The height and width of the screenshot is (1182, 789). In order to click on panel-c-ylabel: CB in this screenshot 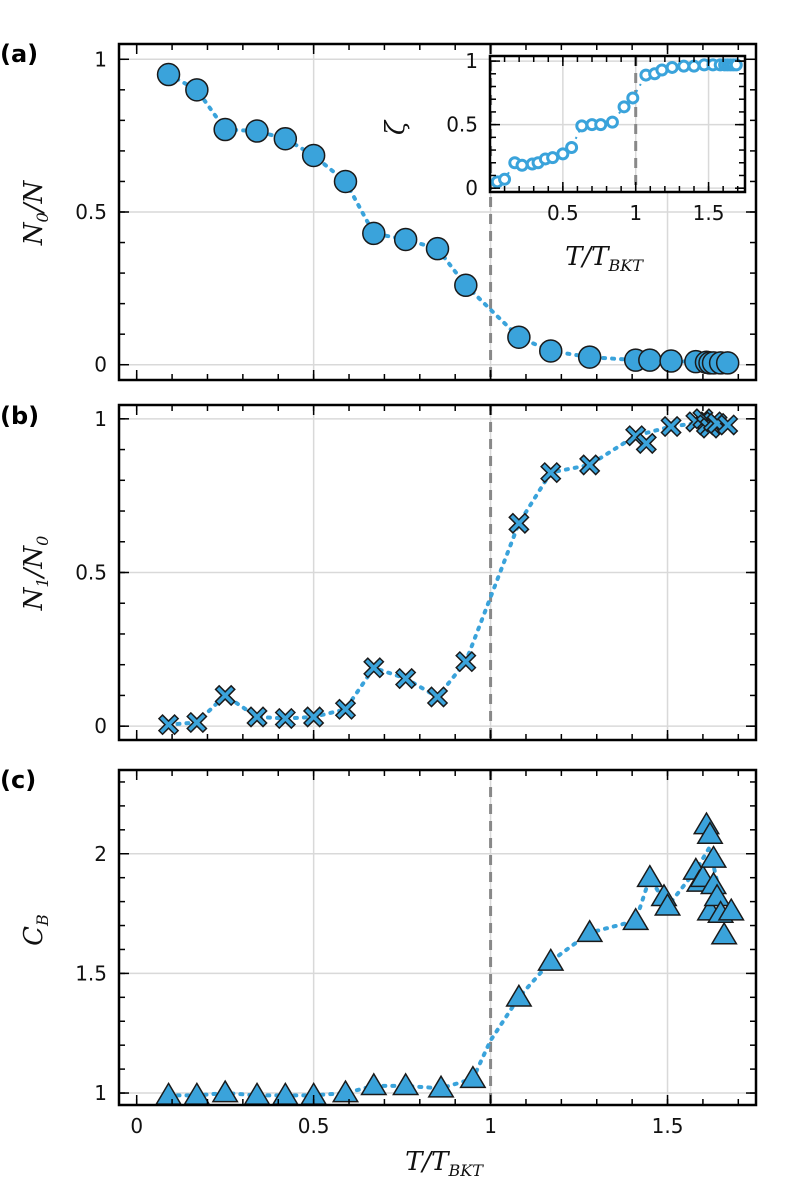, I will do `click(35, 930)`.